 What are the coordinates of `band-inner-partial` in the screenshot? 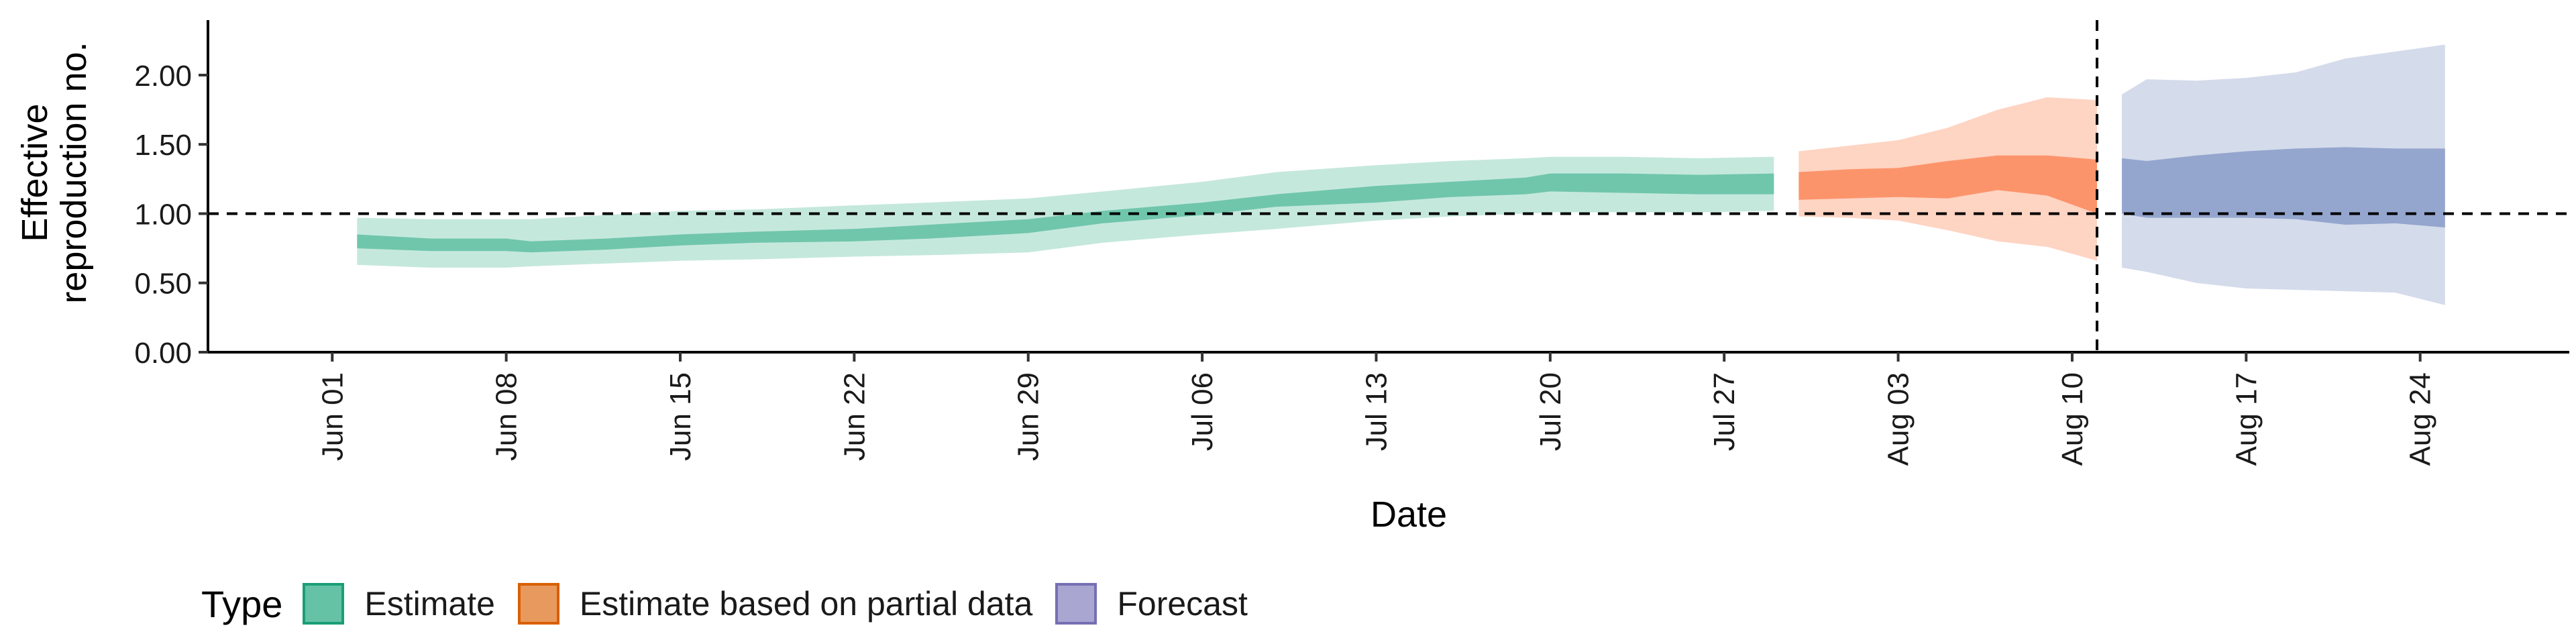 It's located at (1948, 184).